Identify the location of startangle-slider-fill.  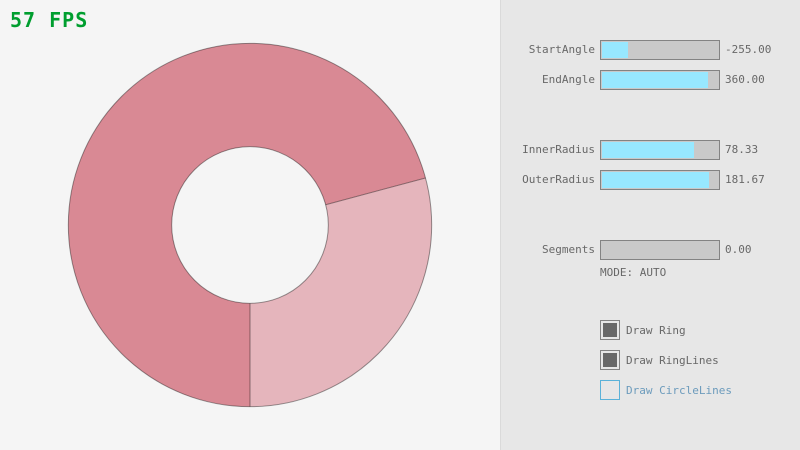
(615, 50).